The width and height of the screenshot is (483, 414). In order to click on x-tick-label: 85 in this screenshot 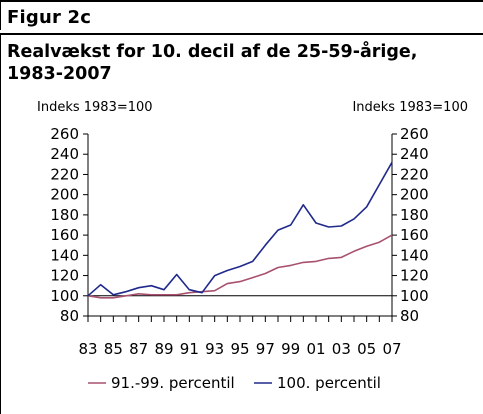, I will do `click(113, 349)`.